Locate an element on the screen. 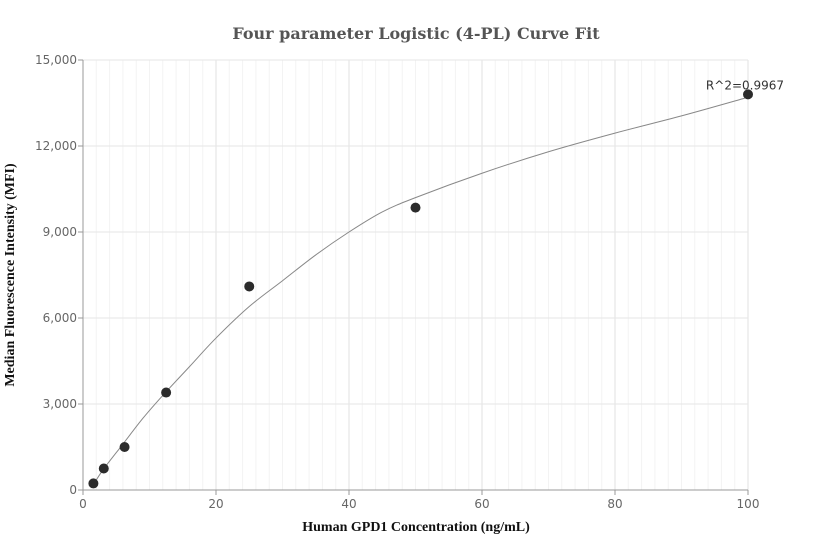  r-squared-annotation: R^2=0.9967 is located at coordinates (745, 85).